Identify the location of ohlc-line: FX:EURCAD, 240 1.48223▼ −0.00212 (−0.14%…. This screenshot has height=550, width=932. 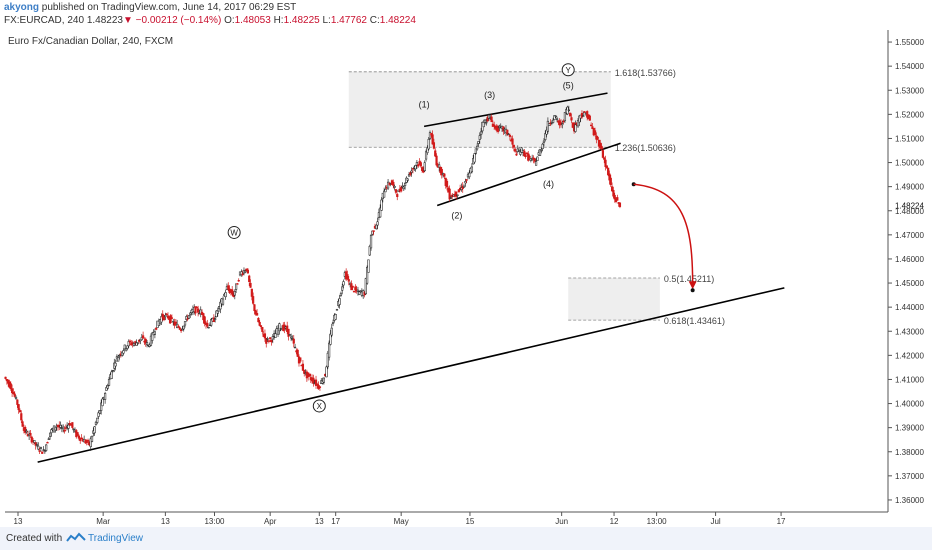
(210, 20).